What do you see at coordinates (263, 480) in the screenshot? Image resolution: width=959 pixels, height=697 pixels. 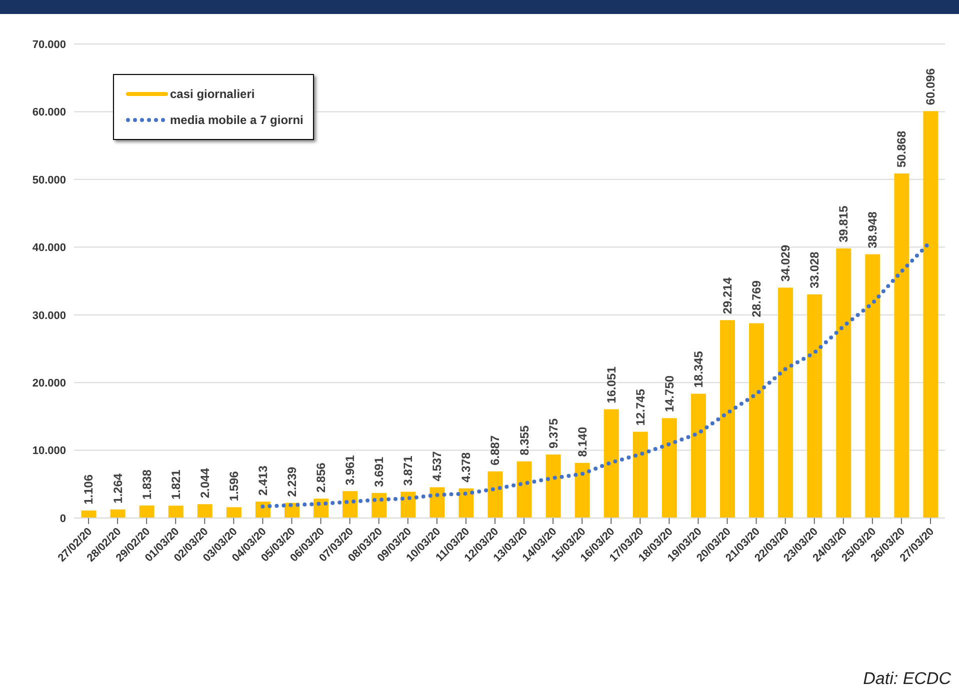 I see `data-label: 2.413` at bounding box center [263, 480].